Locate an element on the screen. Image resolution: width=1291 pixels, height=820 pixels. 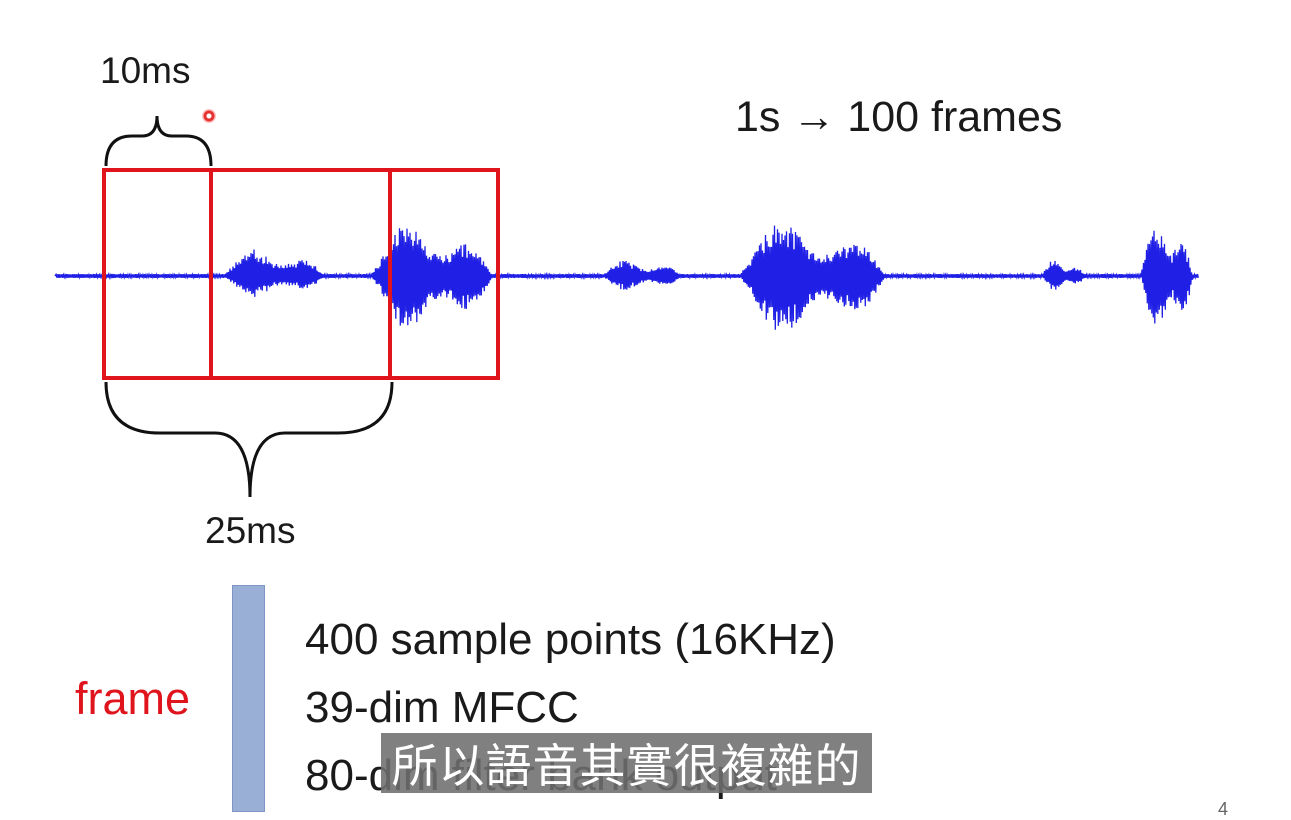
frame-label: frame is located at coordinates (133, 698).